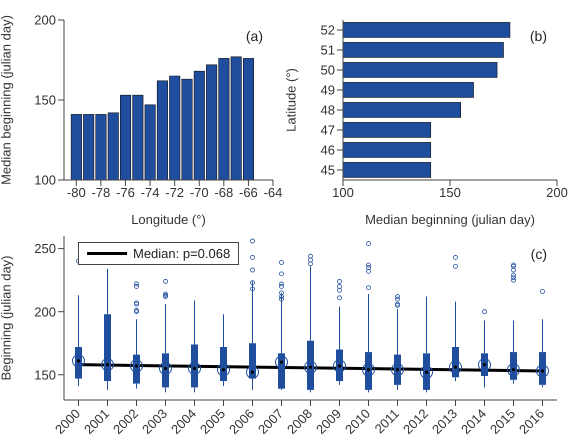 This screenshot has width=569, height=442. I want to click on y-tick-label: 52, so click(327, 30).